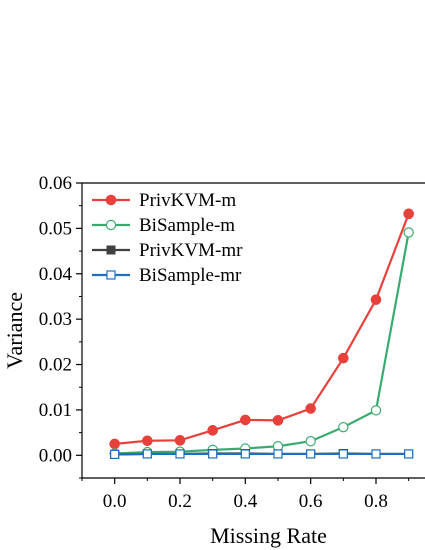 This screenshot has width=425, height=550. What do you see at coordinates (55, 365) in the screenshot?
I see `y-tick-label: 0.02` at bounding box center [55, 365].